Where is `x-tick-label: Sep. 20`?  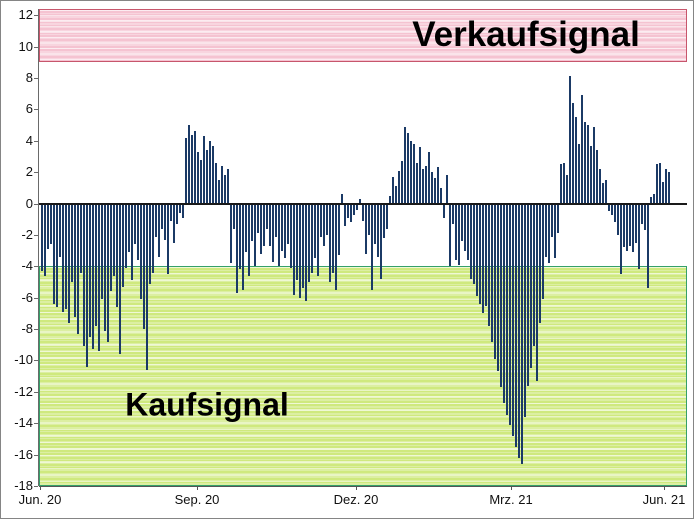
x-tick-label: Sep. 20 is located at coordinates (197, 499).